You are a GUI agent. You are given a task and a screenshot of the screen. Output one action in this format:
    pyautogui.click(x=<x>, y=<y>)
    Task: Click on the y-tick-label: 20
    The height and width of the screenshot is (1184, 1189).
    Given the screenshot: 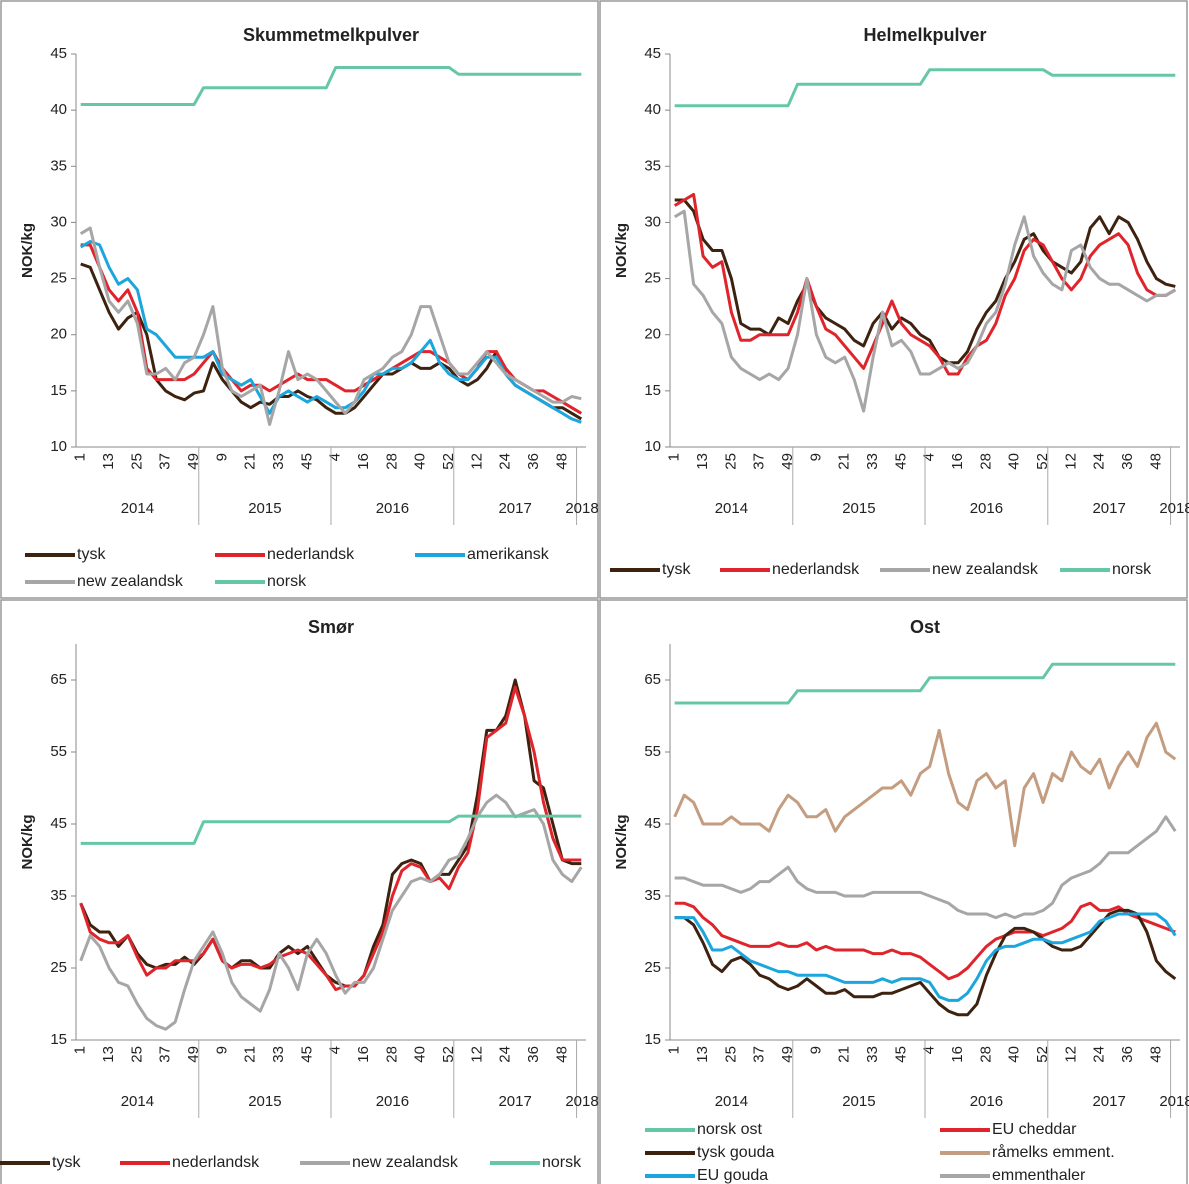 What is the action you would take?
    pyautogui.click(x=652, y=334)
    